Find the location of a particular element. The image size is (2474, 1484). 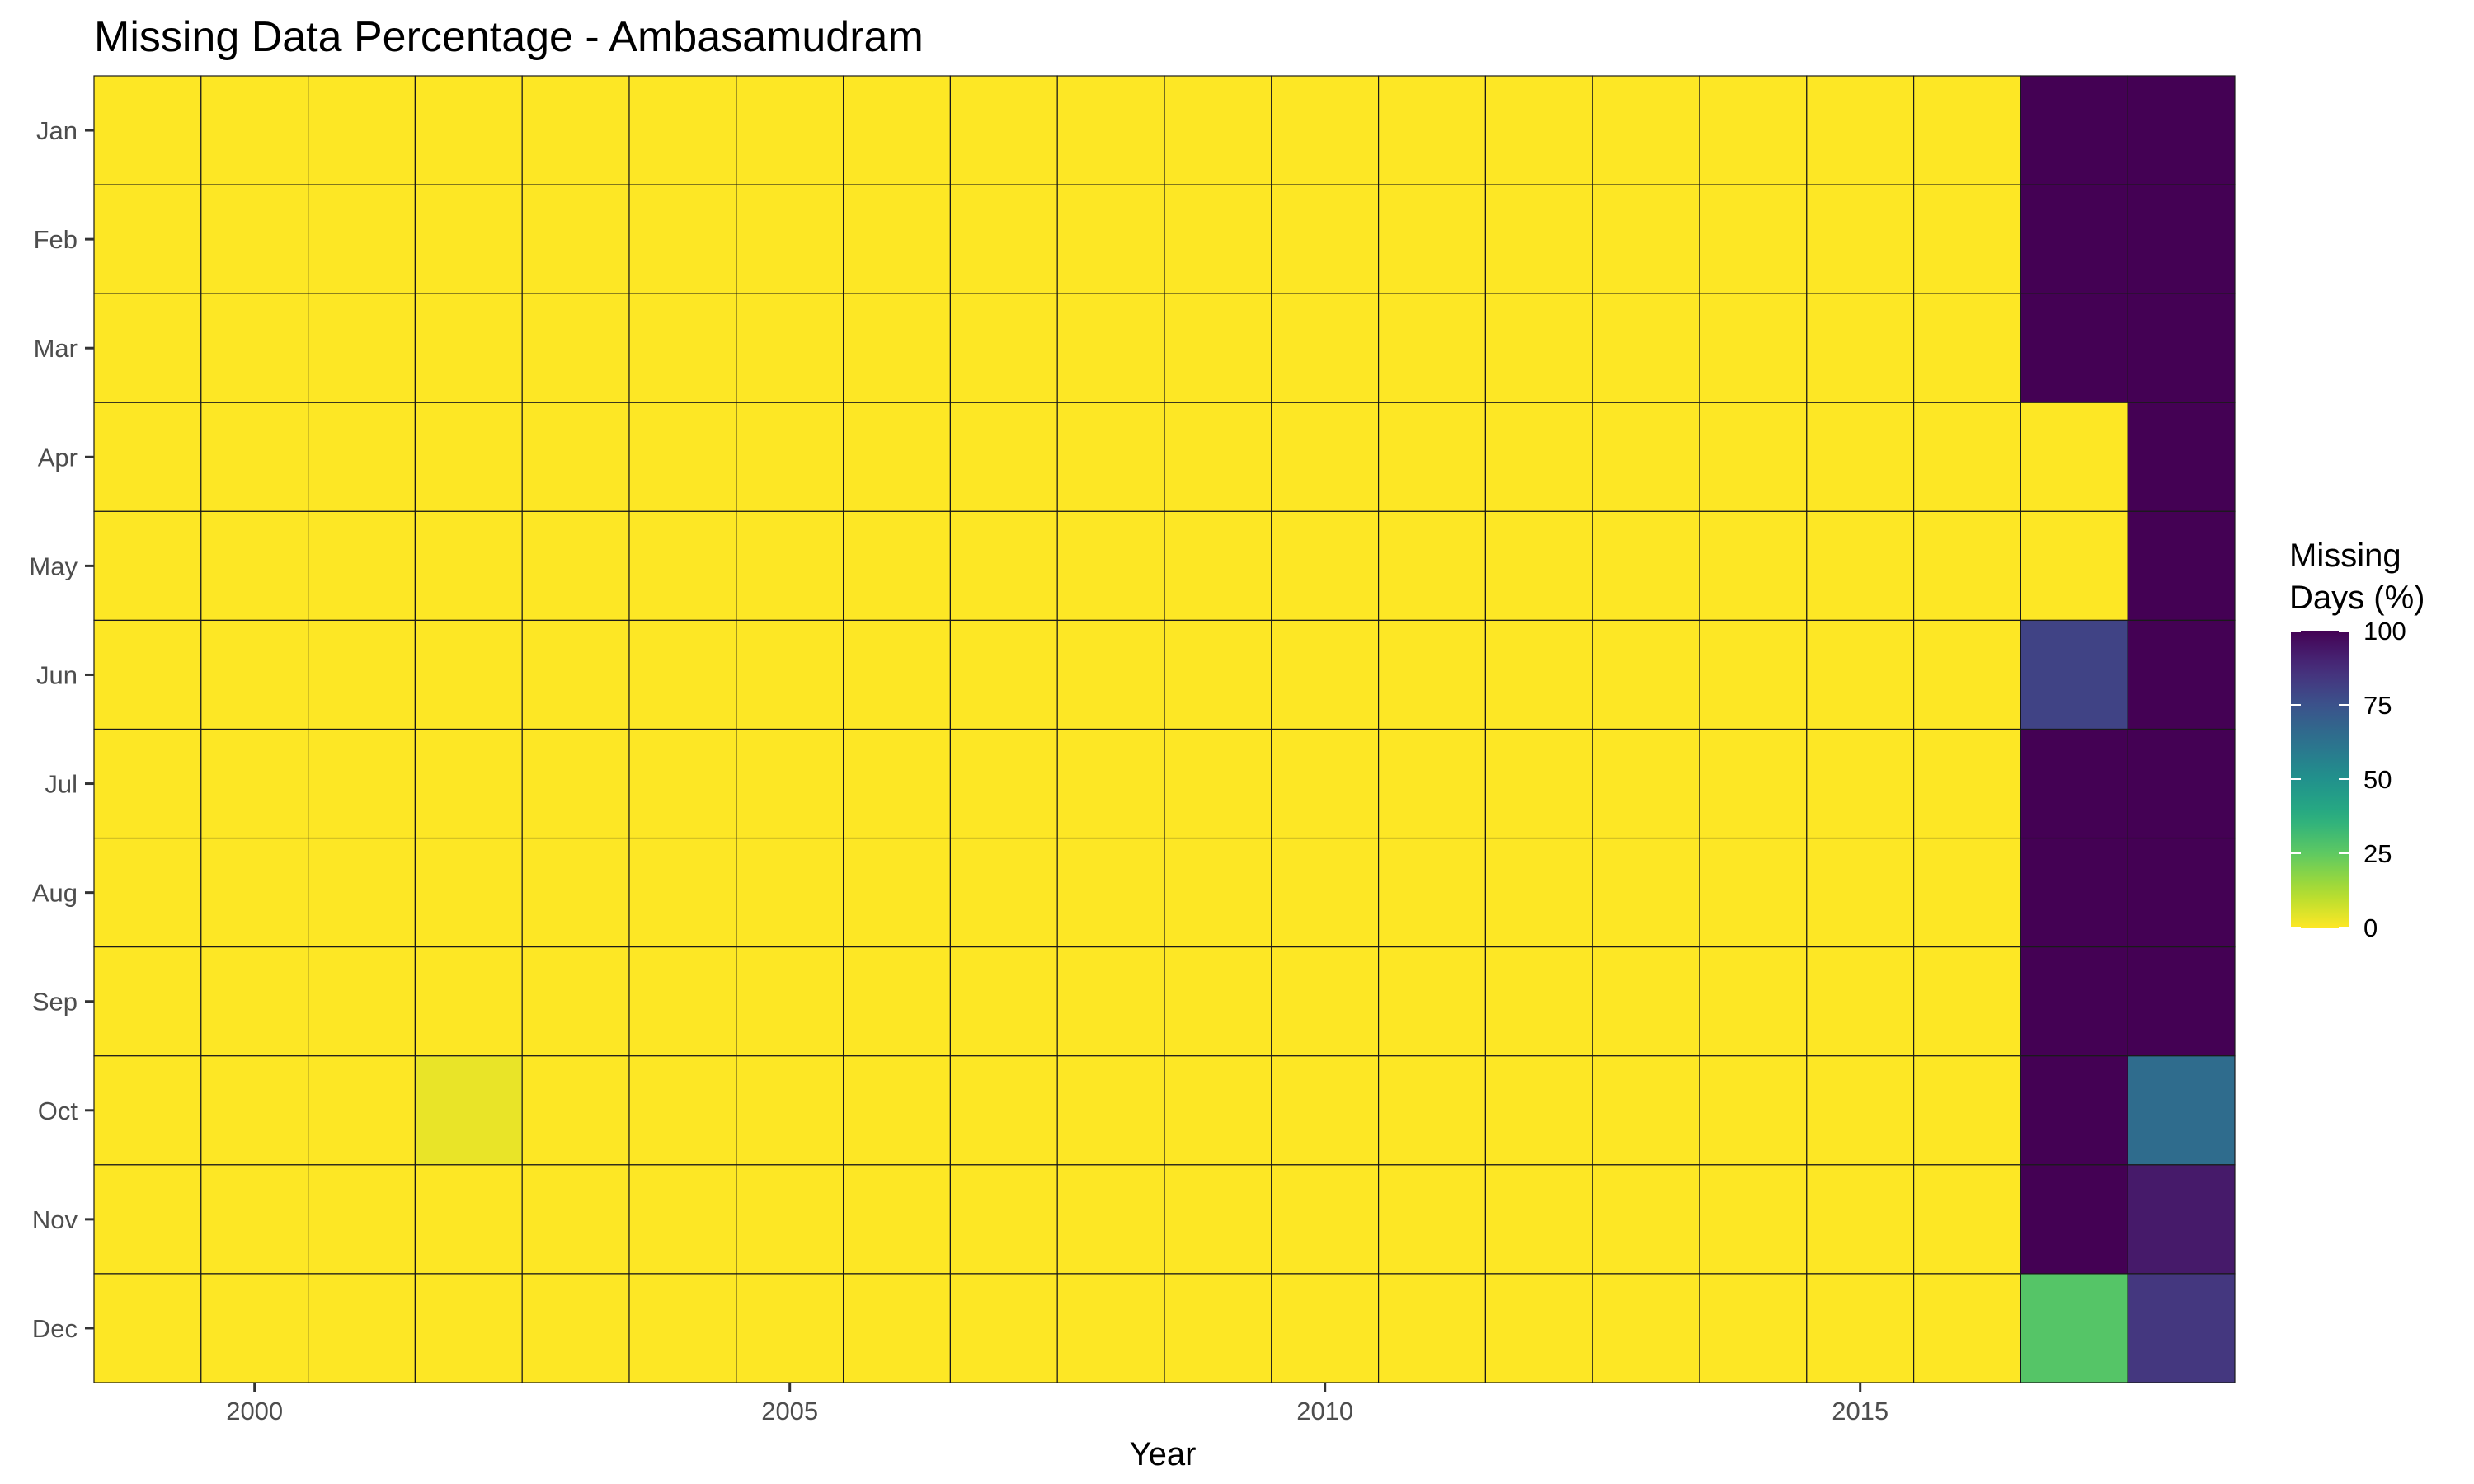

heatmap-cell-apr-2007 is located at coordinates (1003, 457).